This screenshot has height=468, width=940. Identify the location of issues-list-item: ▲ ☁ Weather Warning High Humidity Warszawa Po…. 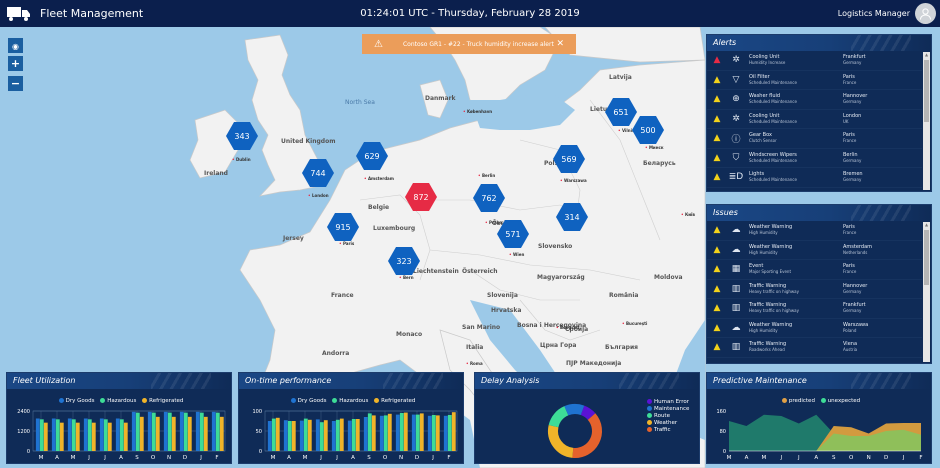
(814, 328).